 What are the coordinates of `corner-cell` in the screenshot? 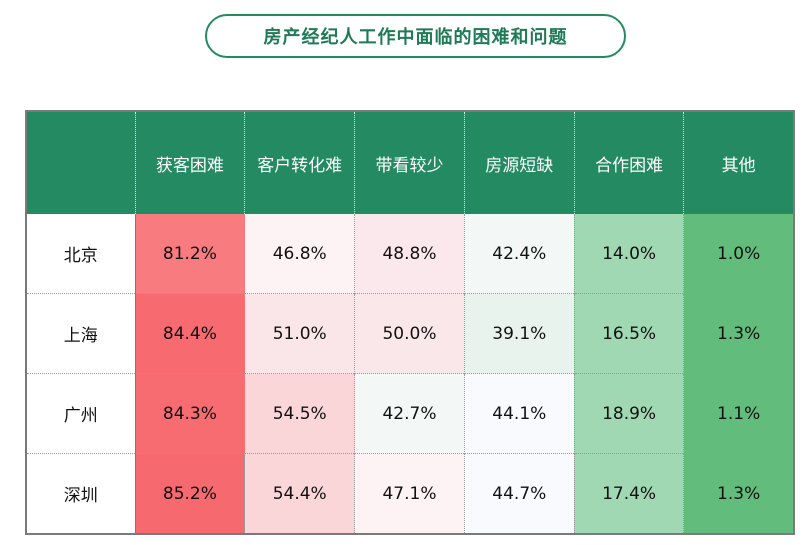 It's located at (80, 162).